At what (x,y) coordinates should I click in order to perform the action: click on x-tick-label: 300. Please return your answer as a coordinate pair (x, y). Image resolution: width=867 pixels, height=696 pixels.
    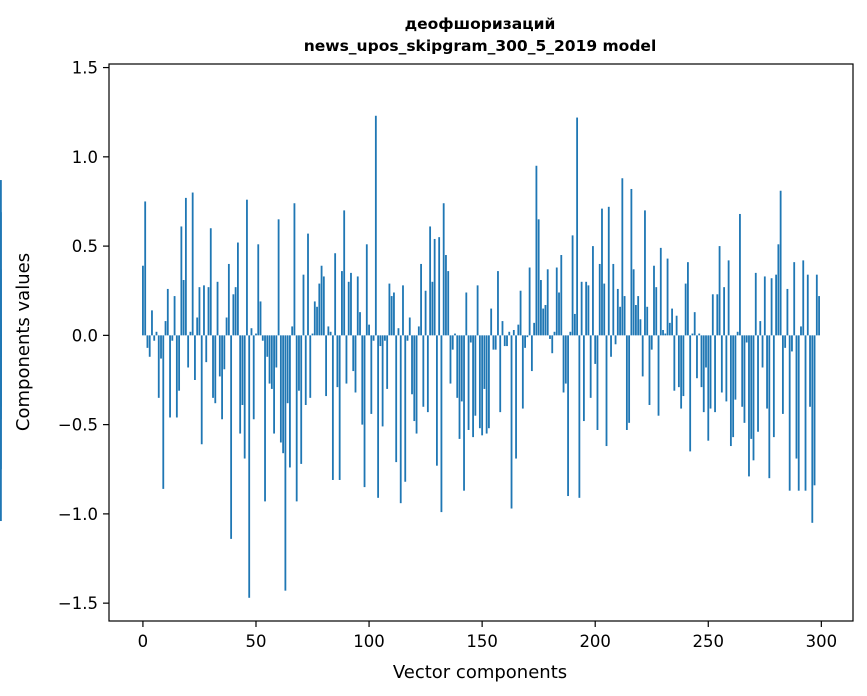
    Looking at the image, I should click on (822, 641).